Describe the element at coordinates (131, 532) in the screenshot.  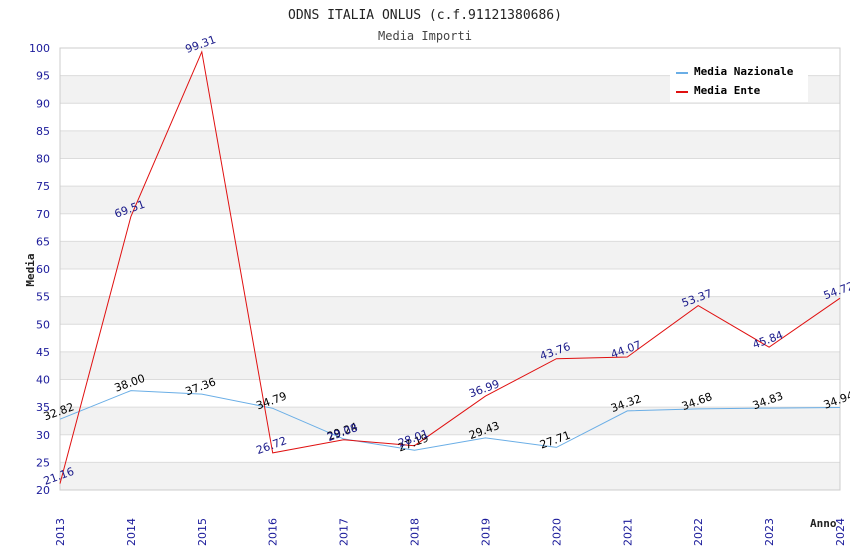
I see `x-tick-label: 2014` at that location.